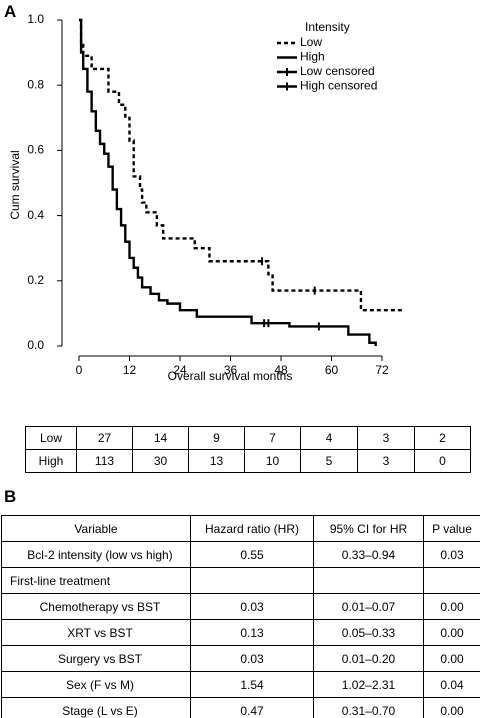  I want to click on table-cell: 9, so click(216, 438).